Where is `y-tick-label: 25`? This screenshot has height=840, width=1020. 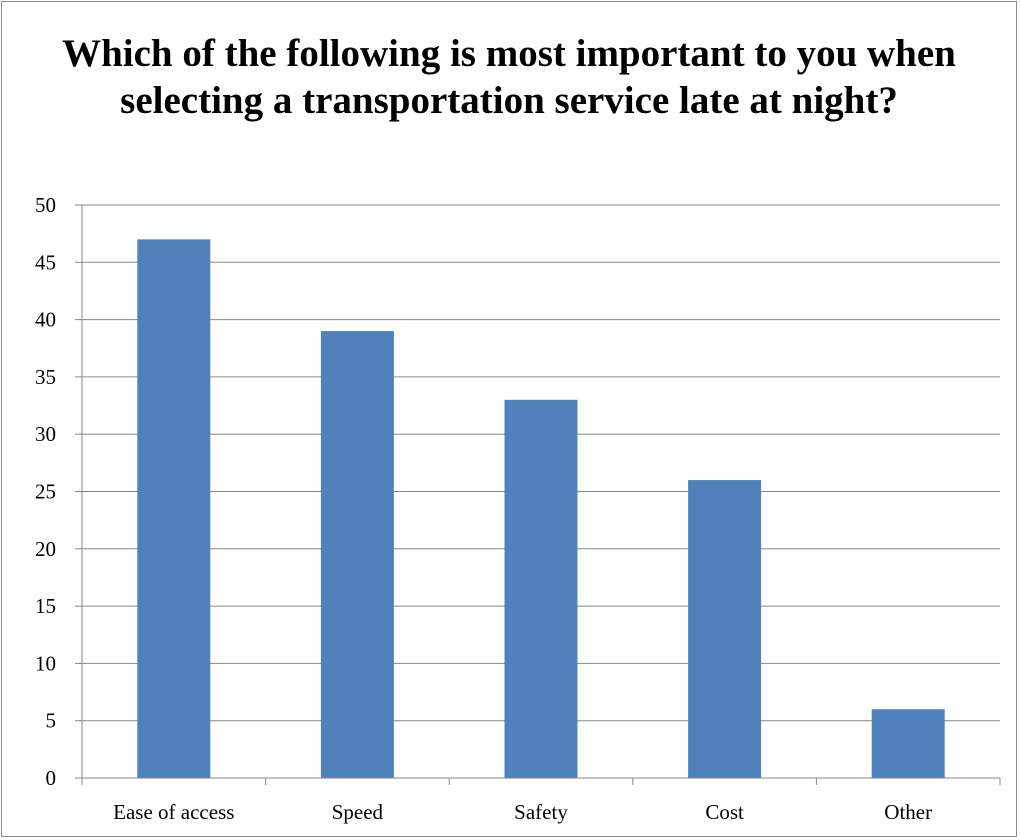
y-tick-label: 25 is located at coordinates (45, 492).